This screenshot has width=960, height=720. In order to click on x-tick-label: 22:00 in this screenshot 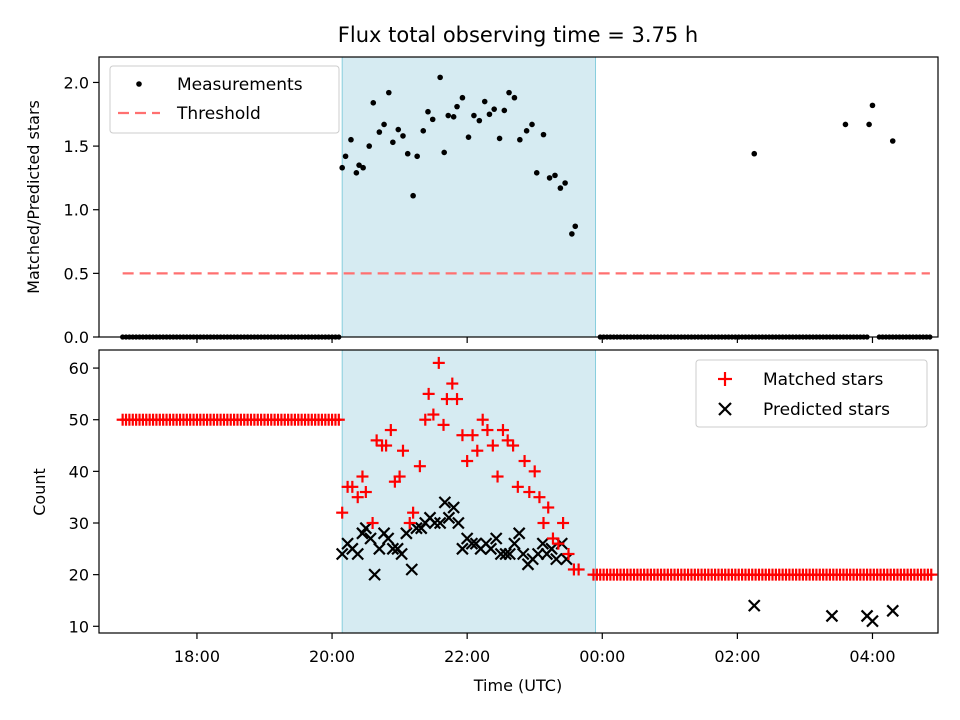, I will do `click(467, 656)`.